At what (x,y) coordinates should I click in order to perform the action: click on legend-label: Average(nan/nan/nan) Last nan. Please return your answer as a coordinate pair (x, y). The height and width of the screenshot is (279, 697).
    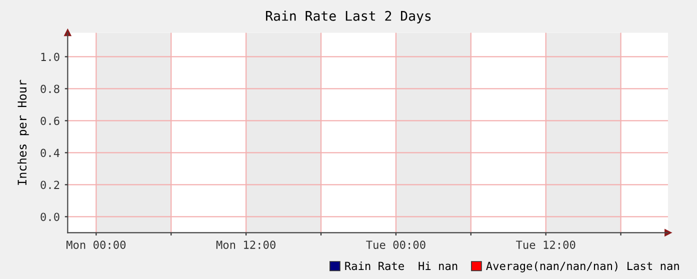
    Looking at the image, I should click on (582, 267).